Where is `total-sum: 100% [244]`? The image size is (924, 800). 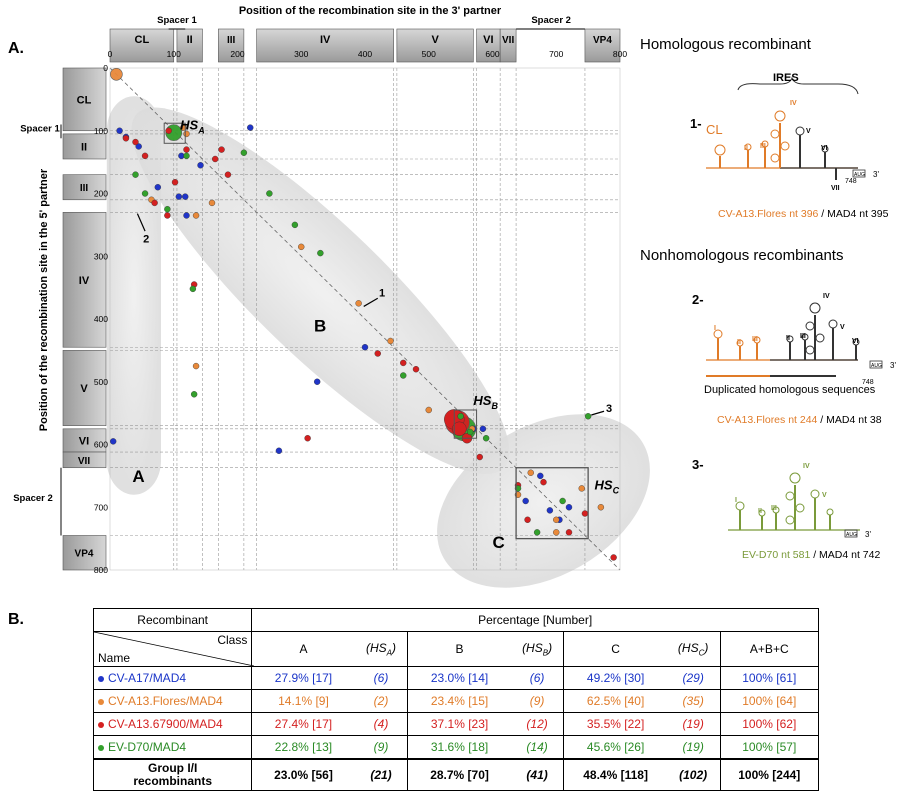 total-sum: 100% [244] is located at coordinates (769, 774).